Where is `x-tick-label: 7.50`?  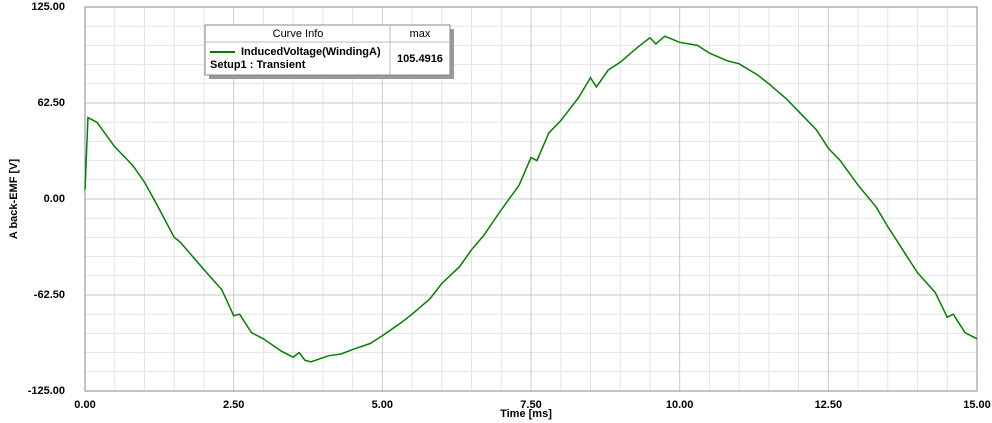 x-tick-label: 7.50 is located at coordinates (530, 405).